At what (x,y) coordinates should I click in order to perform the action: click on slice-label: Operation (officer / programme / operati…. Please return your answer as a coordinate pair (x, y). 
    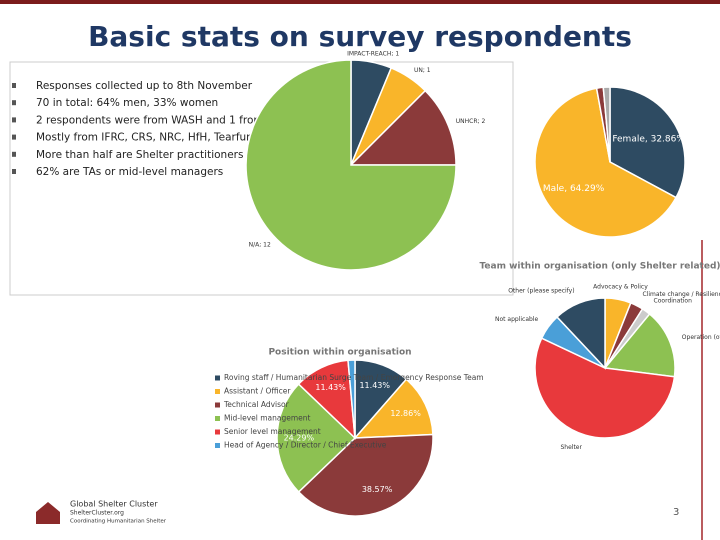
    Looking at the image, I should click on (701, 337).